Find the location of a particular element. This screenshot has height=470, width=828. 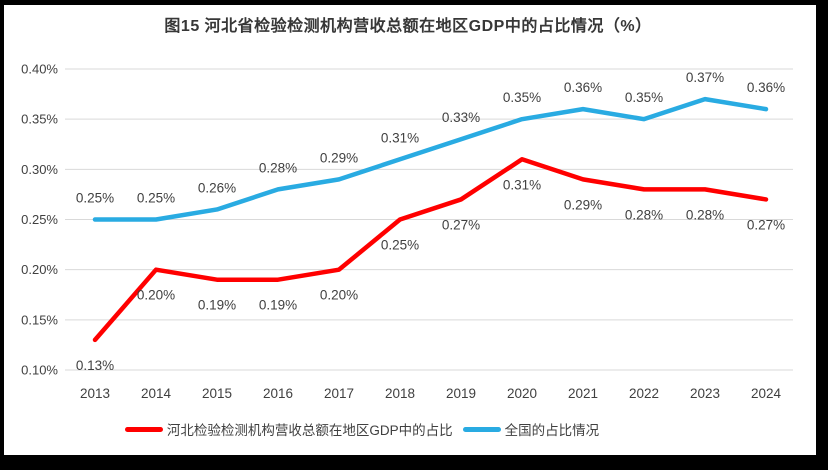

legend-label-hebei: 河北检验检测机构营收总额在地区GDP中的占比 is located at coordinates (309, 430).